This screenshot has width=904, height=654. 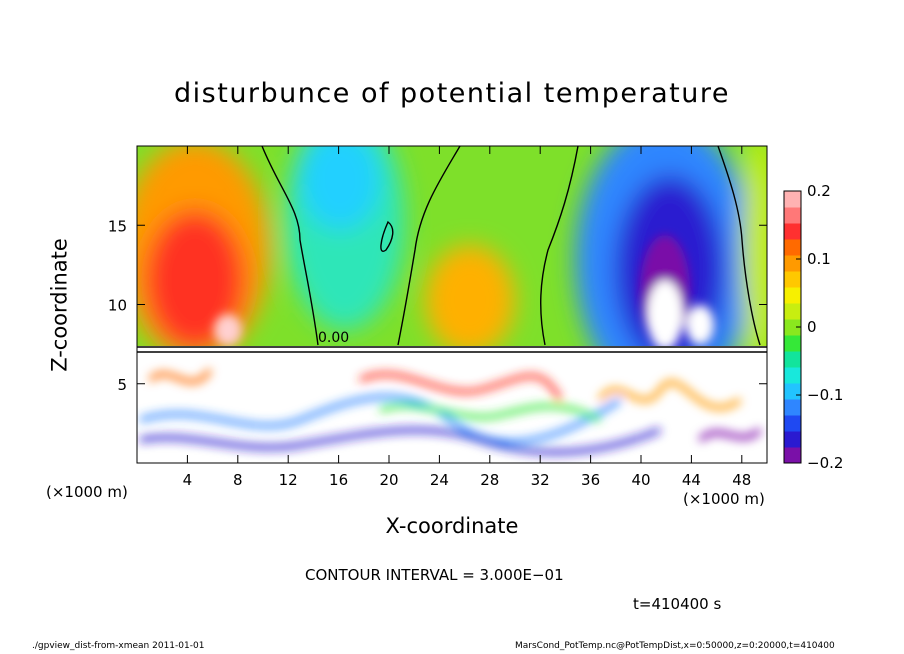 What do you see at coordinates (87, 492) in the screenshot?
I see `y-axis-unit: (×1000 m)` at bounding box center [87, 492].